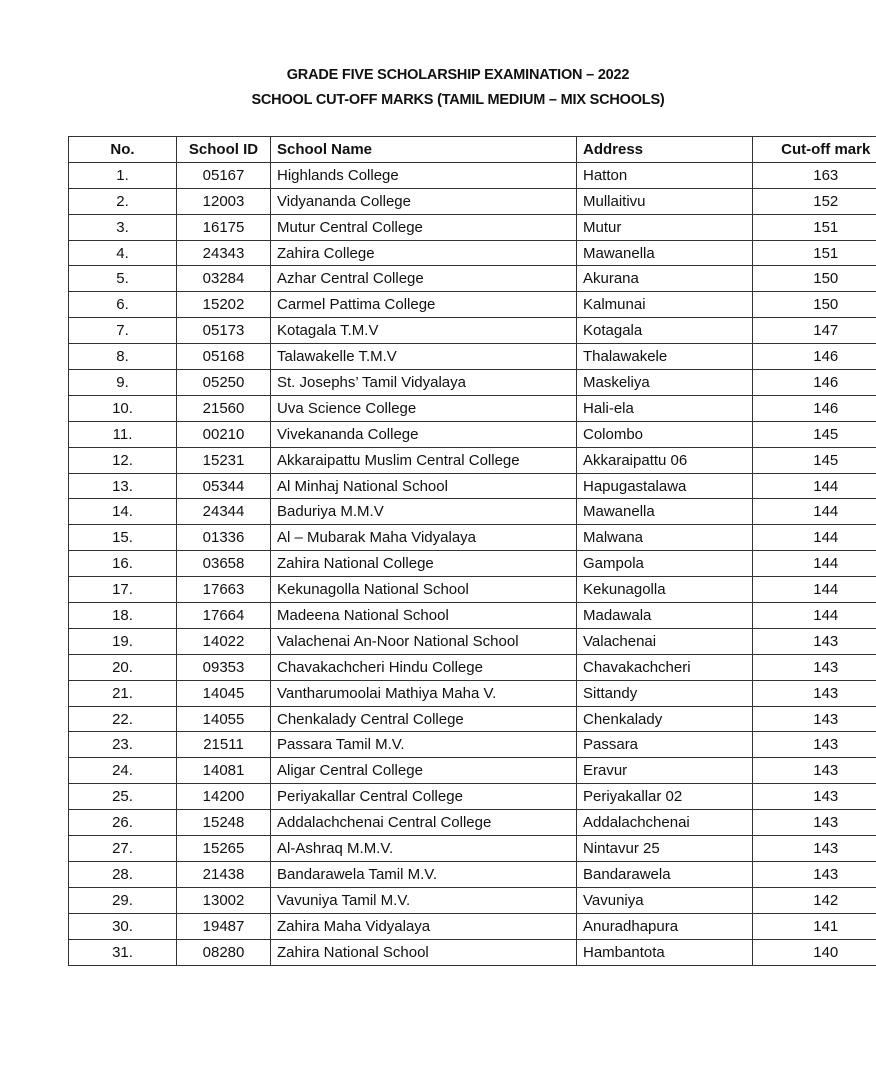 This screenshot has height=1089, width=876. I want to click on cell-school-id: 03284, so click(223, 279).